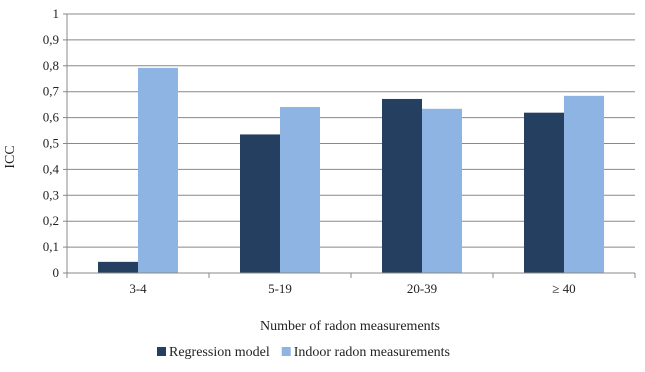 The width and height of the screenshot is (645, 372). Describe the element at coordinates (280, 288) in the screenshot. I see `x-tick-label: 5-19` at that location.